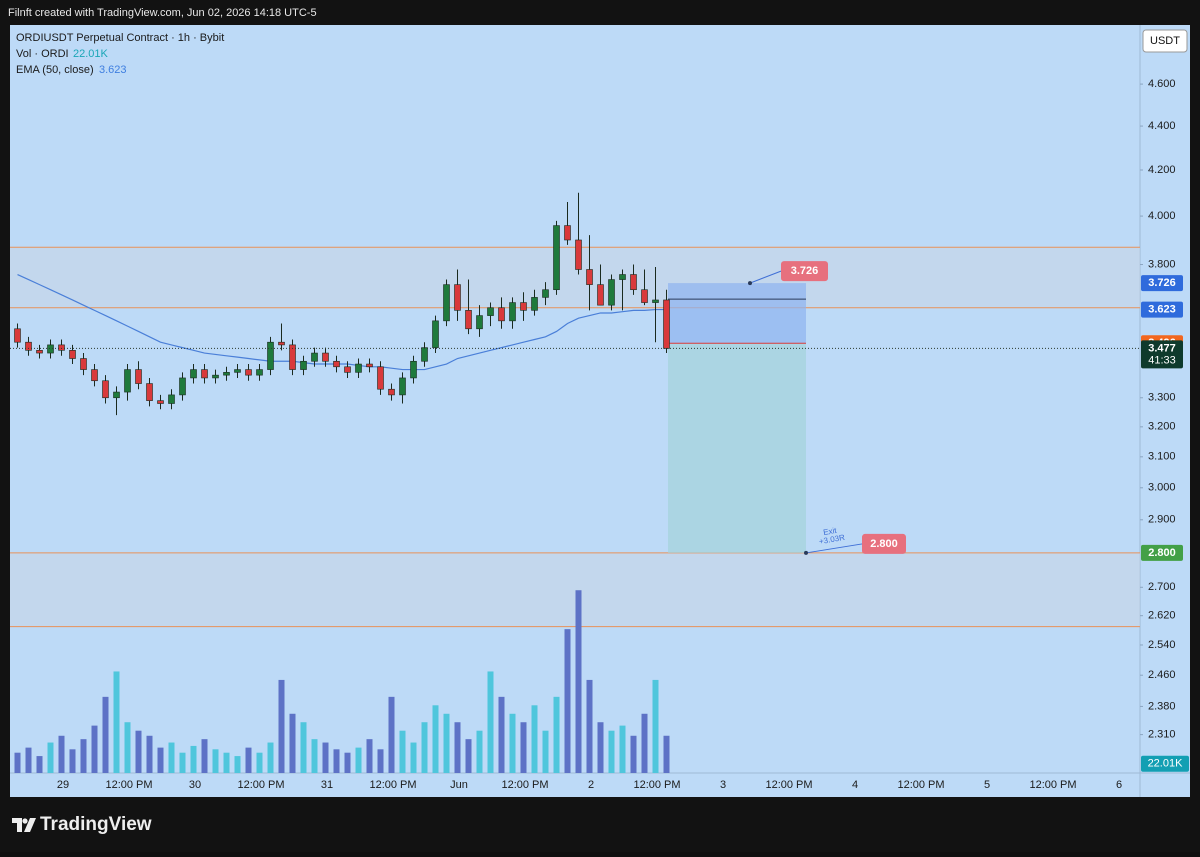 The image size is (1200, 857). Describe the element at coordinates (42, 54) in the screenshot. I see `legend-label: Vol · ORDI` at that location.